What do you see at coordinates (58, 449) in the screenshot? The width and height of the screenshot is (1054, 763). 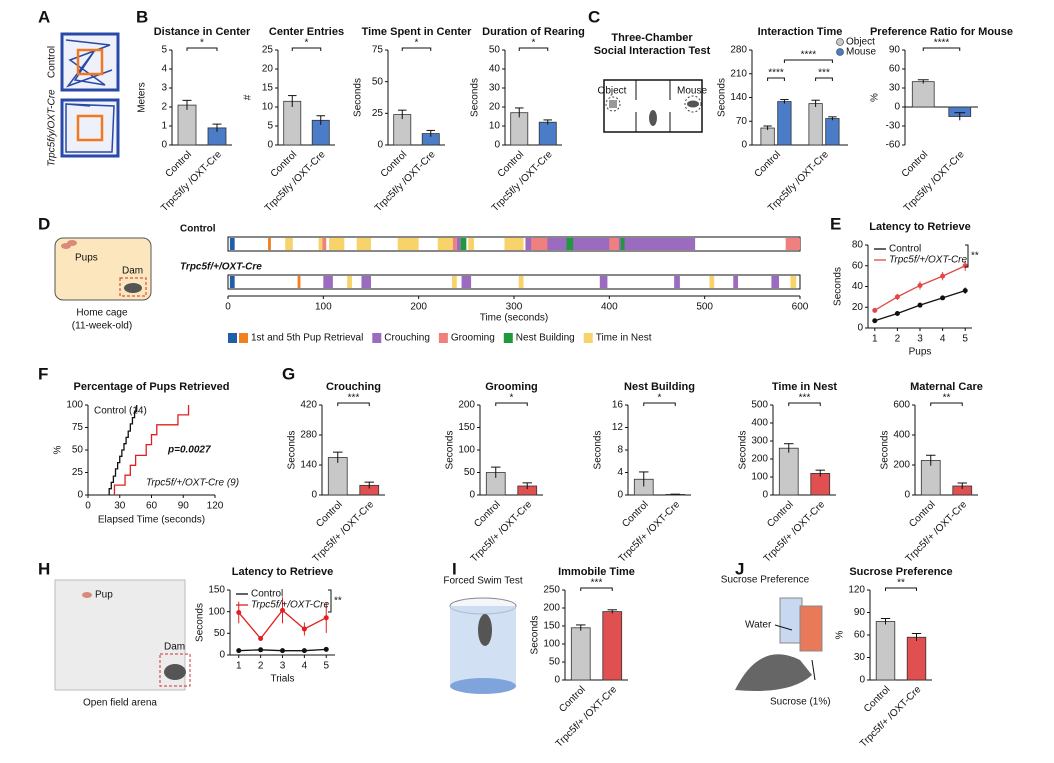 I see `y-axis-label: %` at bounding box center [58, 449].